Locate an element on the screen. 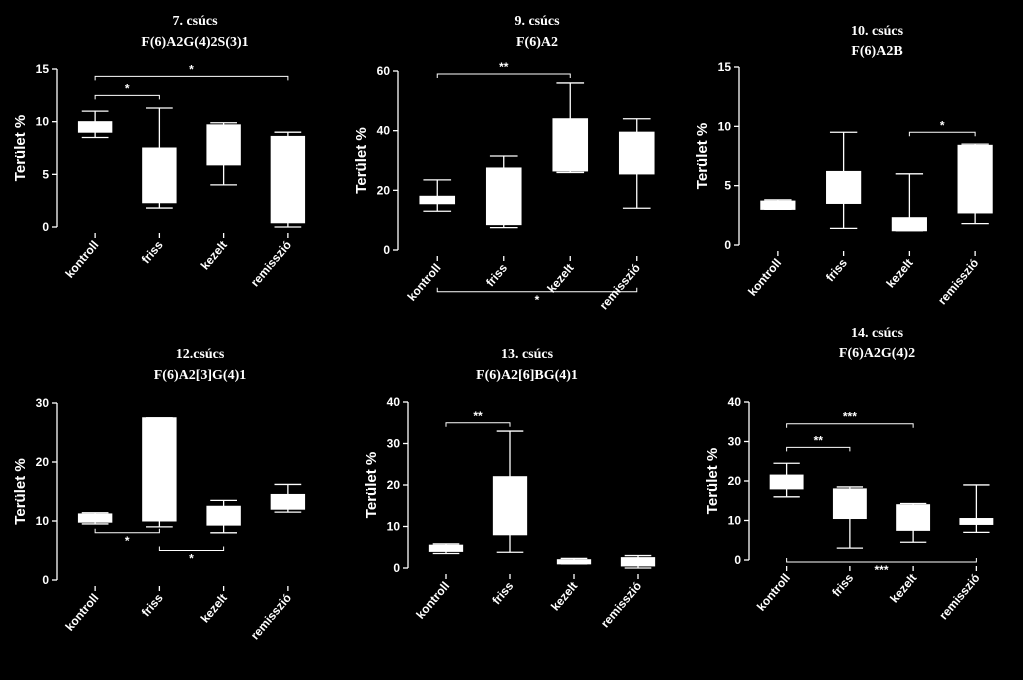  chart-title-line: F(6)A2G(4)2 is located at coordinates (877, 353).